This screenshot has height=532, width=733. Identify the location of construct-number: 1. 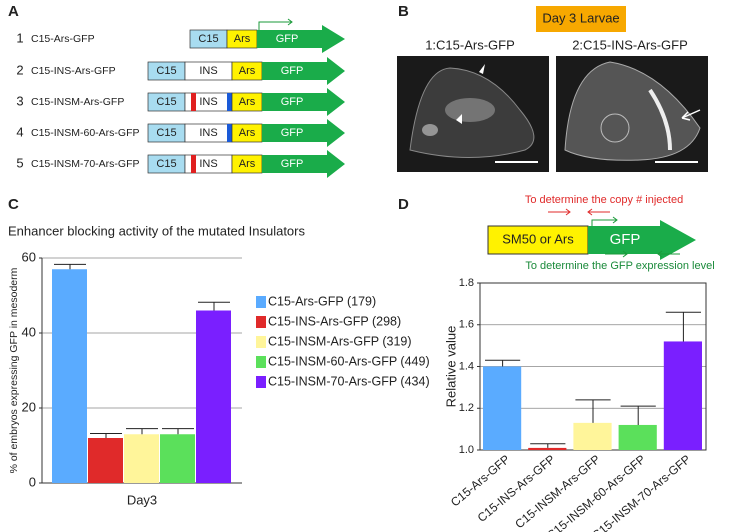
(19, 37).